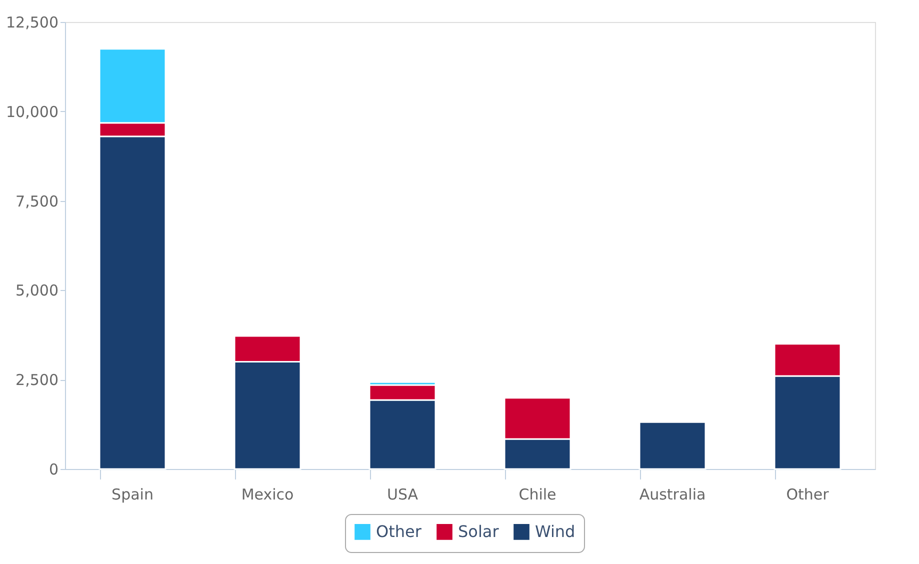 The image size is (919, 564). What do you see at coordinates (37, 291) in the screenshot?
I see `y-tick-label: 5,000` at bounding box center [37, 291].